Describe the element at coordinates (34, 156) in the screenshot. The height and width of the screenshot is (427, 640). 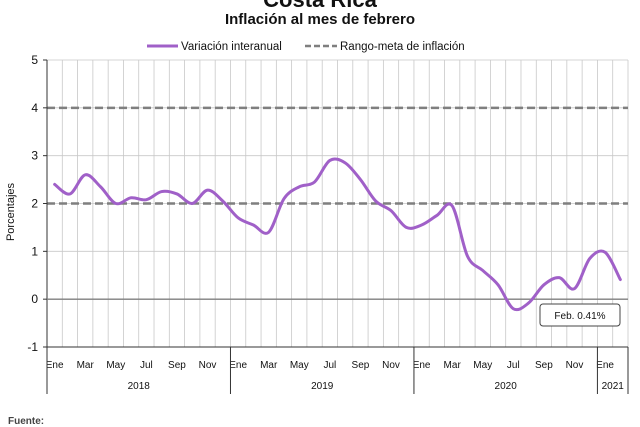
I see `y-tick-label: 3` at that location.